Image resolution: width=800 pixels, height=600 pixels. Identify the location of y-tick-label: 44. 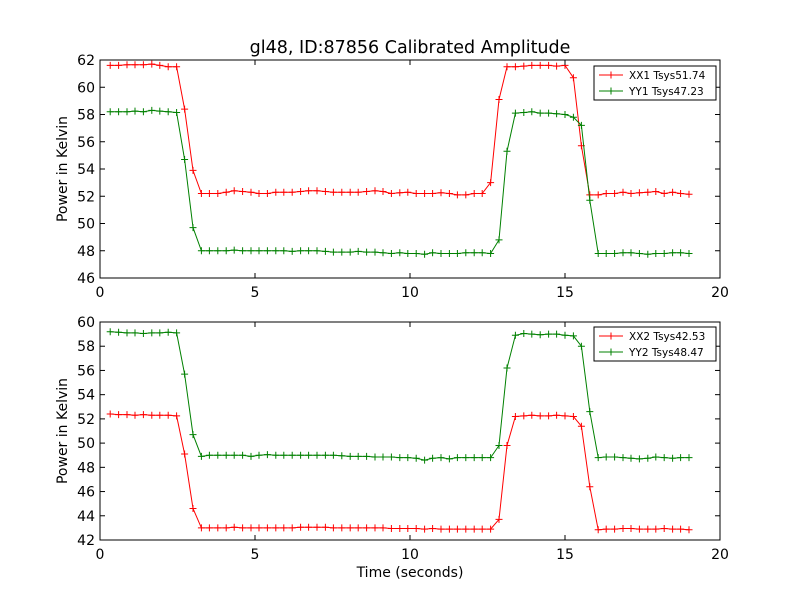
(86, 517).